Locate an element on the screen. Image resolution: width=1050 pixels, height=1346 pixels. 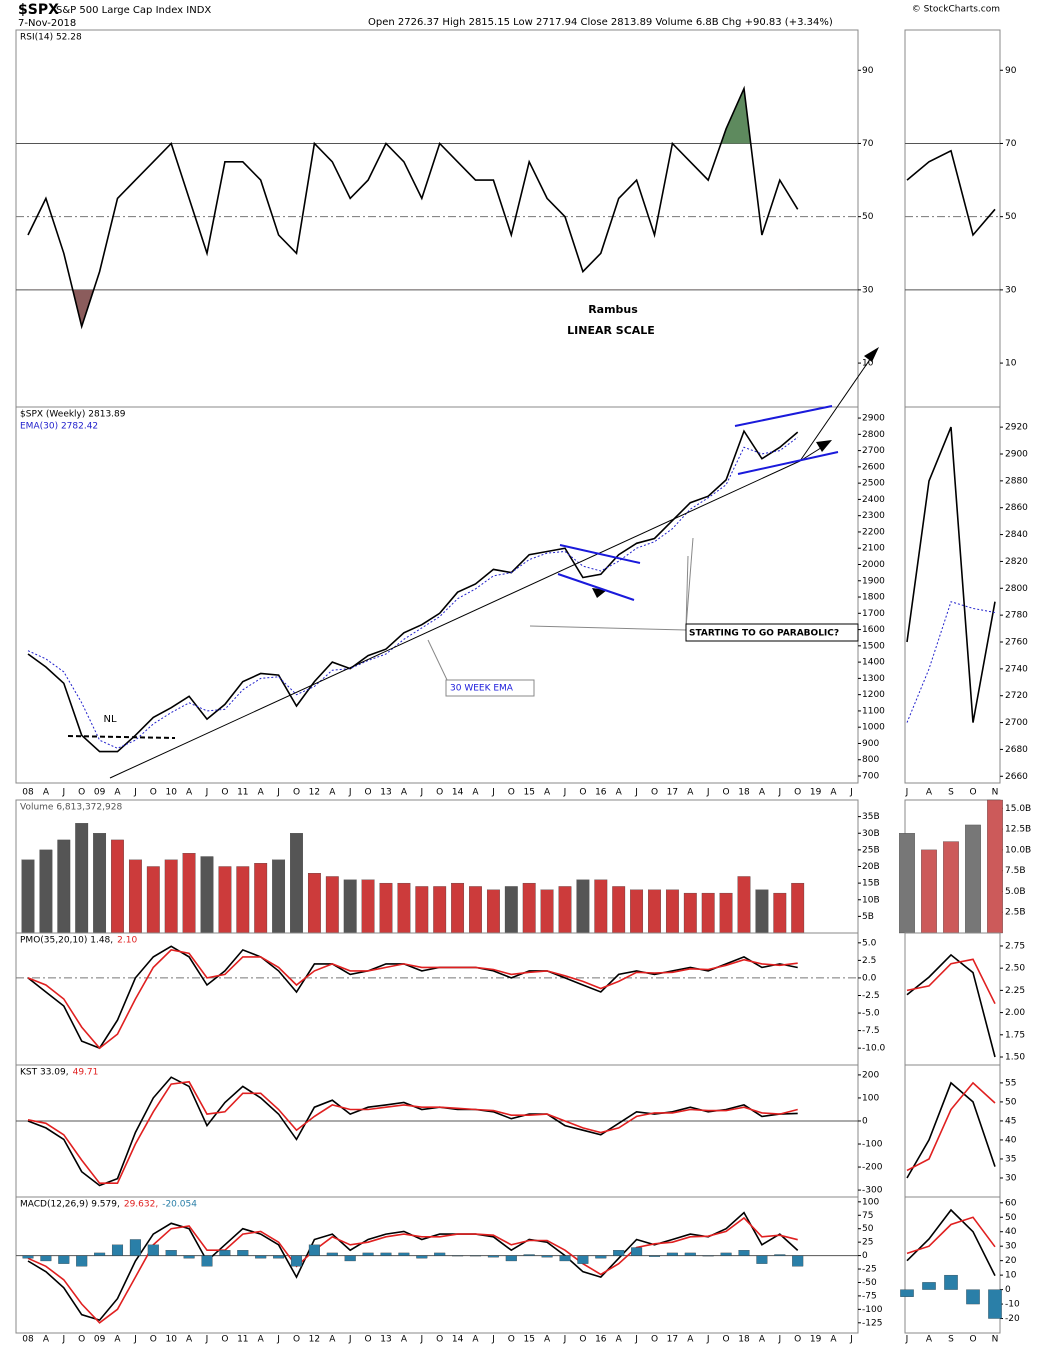
y-tick-label: 10B is located at coordinates (871, 900).